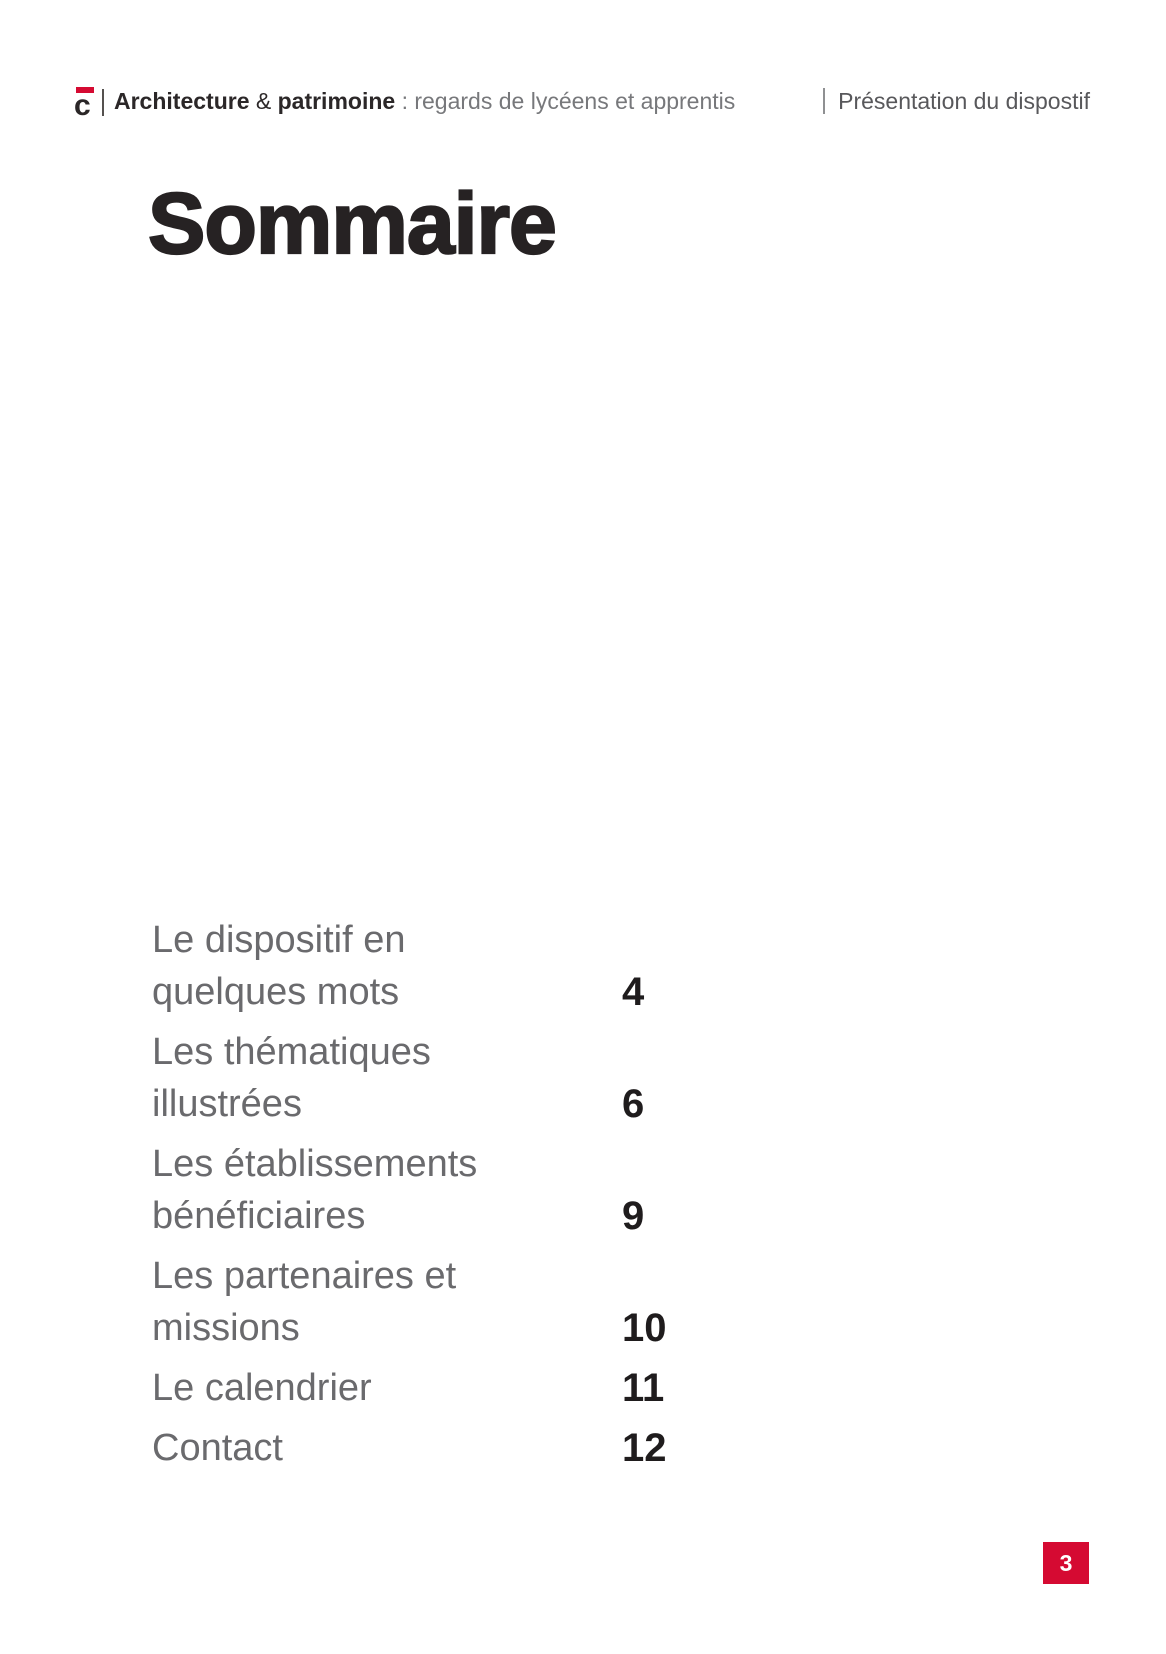 The height and width of the screenshot is (1654, 1166). What do you see at coordinates (304, 1276) in the screenshot?
I see `toc-entry-line1: Les partenaires et` at bounding box center [304, 1276].